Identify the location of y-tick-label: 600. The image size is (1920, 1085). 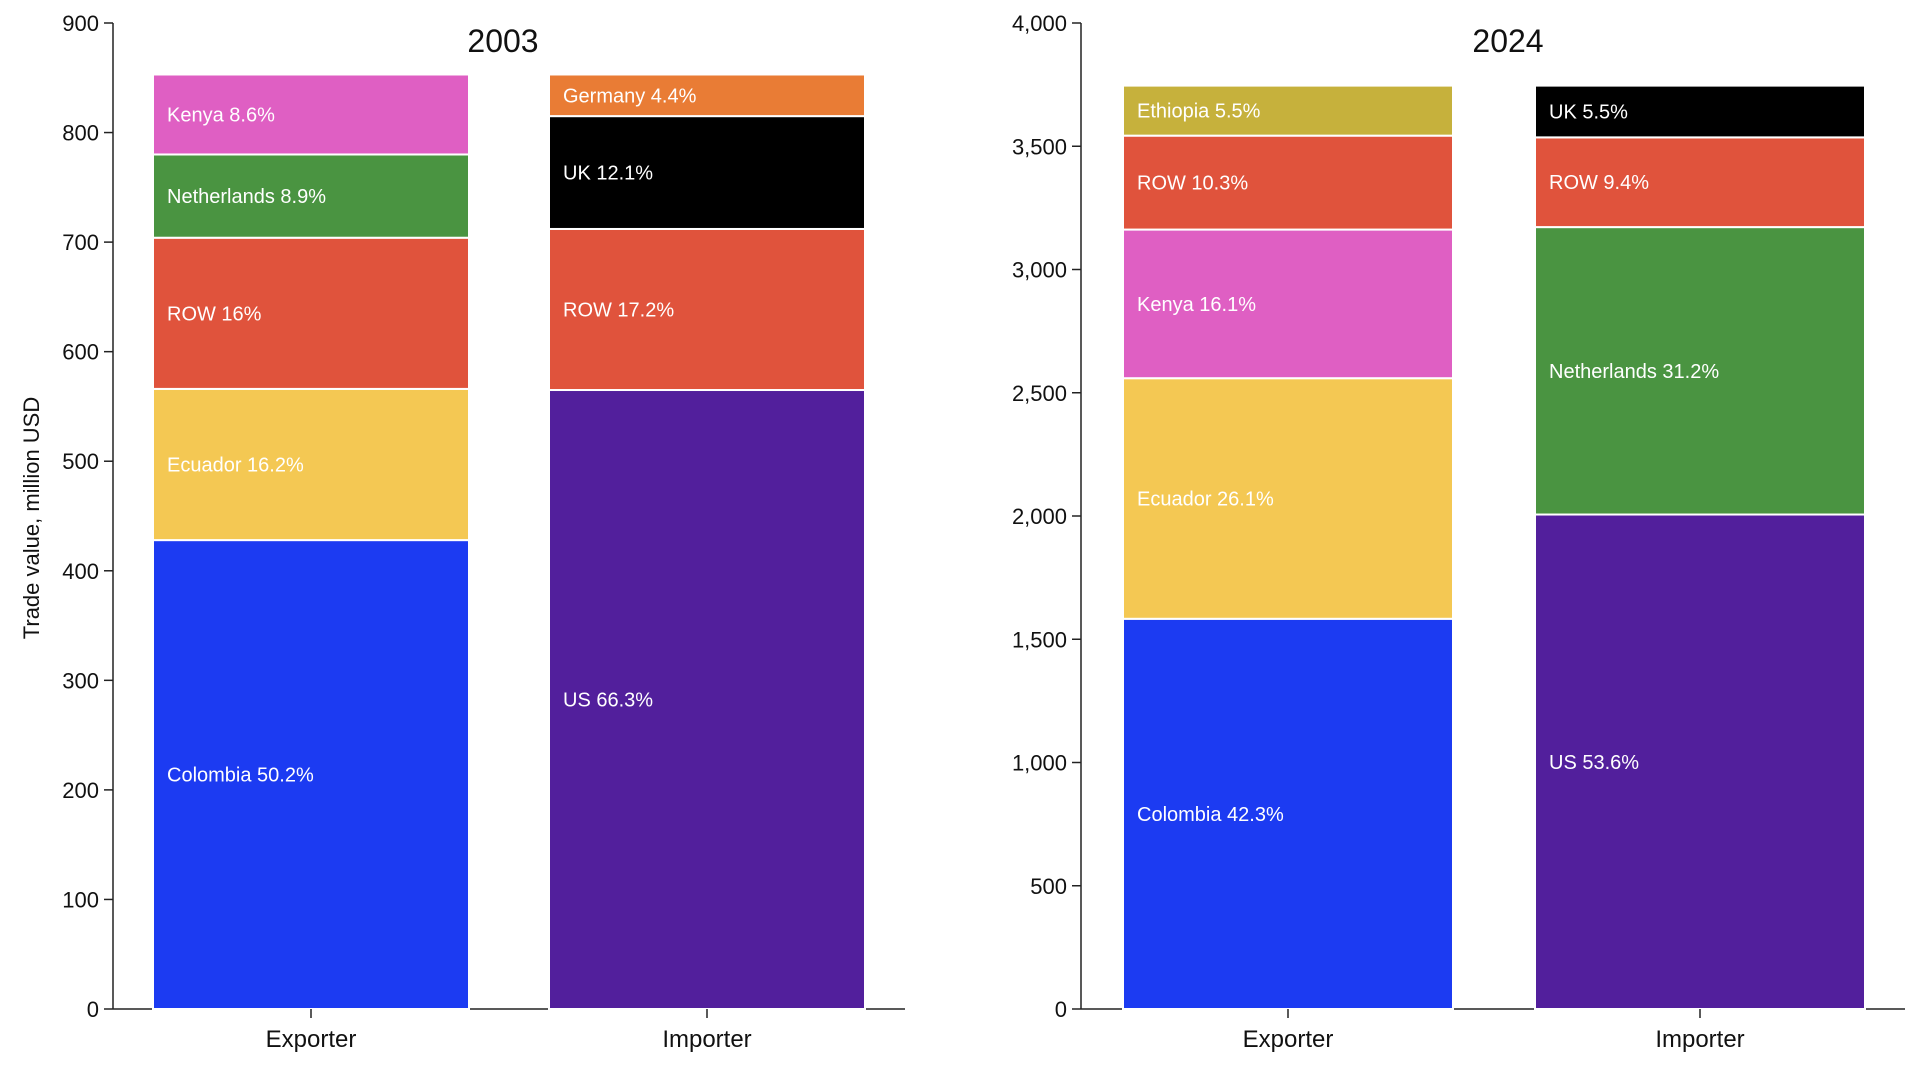
(80, 352).